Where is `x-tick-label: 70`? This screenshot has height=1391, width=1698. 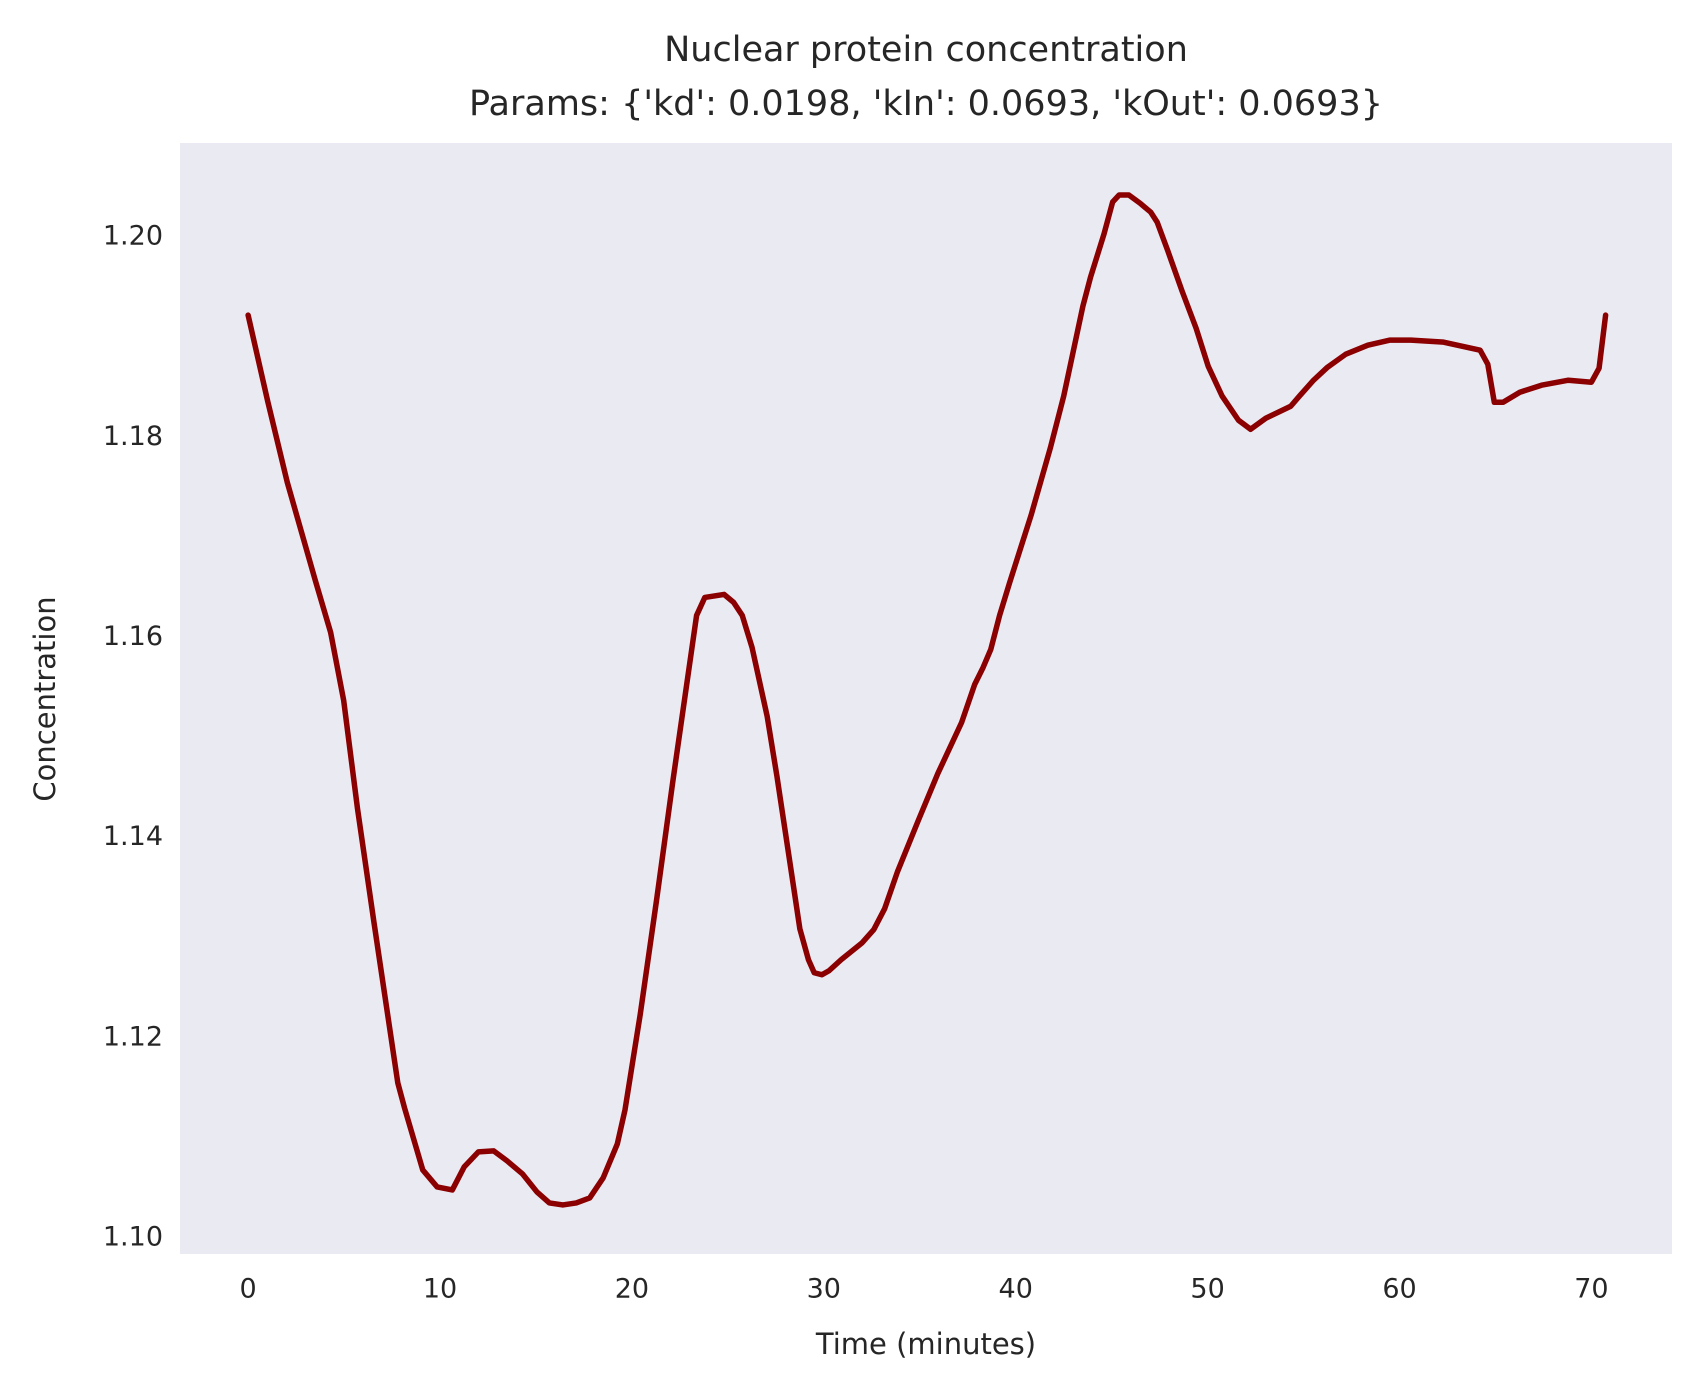 x-tick-label: 70 is located at coordinates (1591, 1289).